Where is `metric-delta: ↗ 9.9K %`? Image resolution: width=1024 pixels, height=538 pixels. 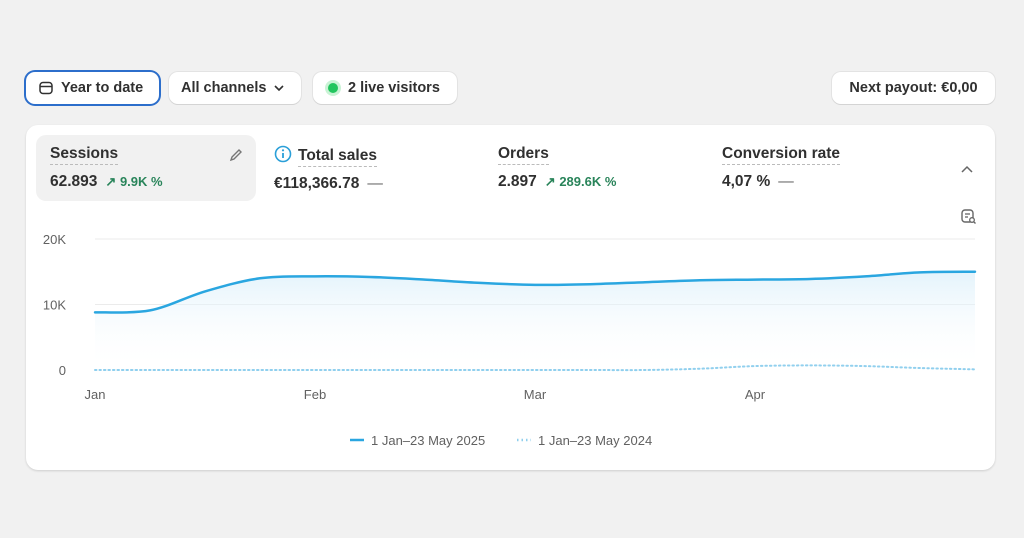
metric-delta: ↗ 9.9K % is located at coordinates (134, 181).